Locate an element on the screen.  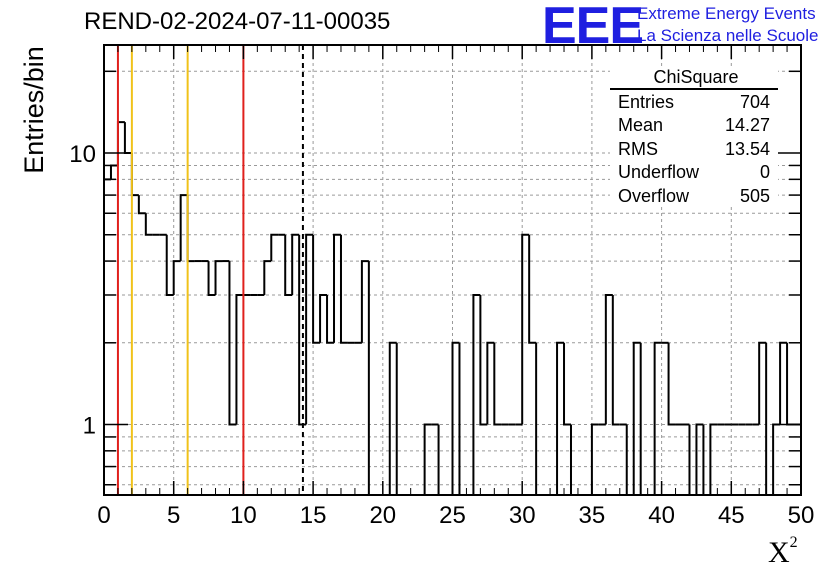
x-tick-label: 20 is located at coordinates (382, 515).